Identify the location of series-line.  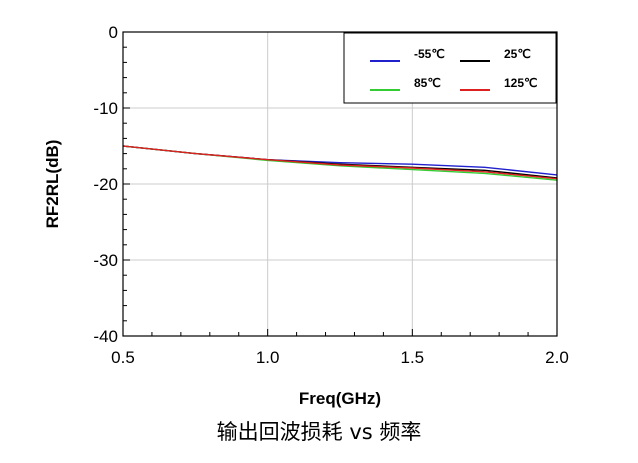
(340, 162).